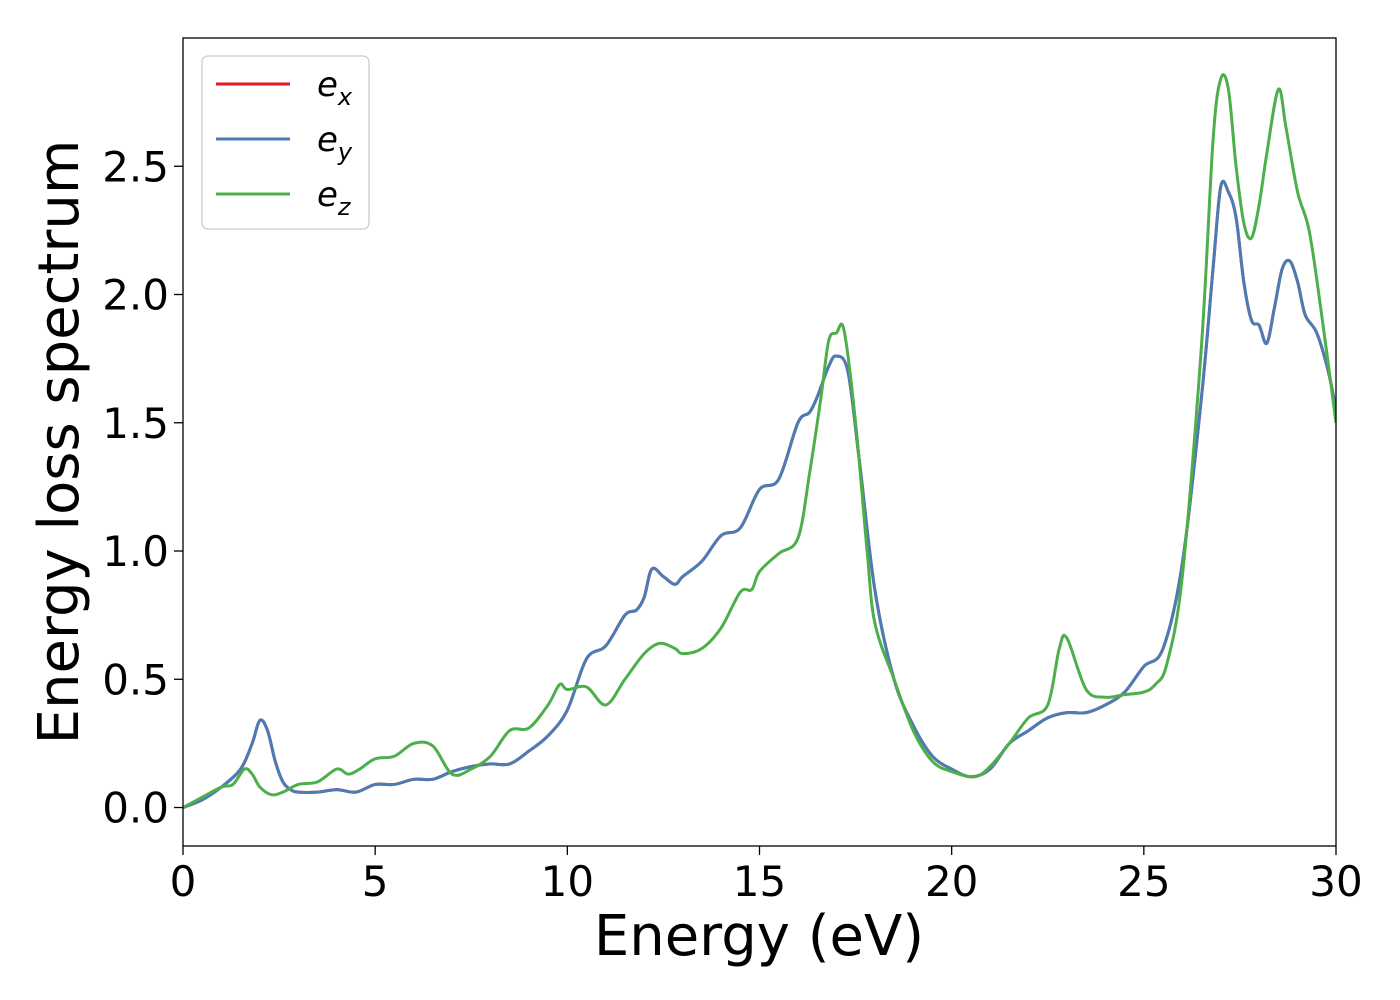 Image resolution: width=1400 pixels, height=1000 pixels. Describe the element at coordinates (759, 936) in the screenshot. I see `x-axis-label: Energy (eV)` at that location.